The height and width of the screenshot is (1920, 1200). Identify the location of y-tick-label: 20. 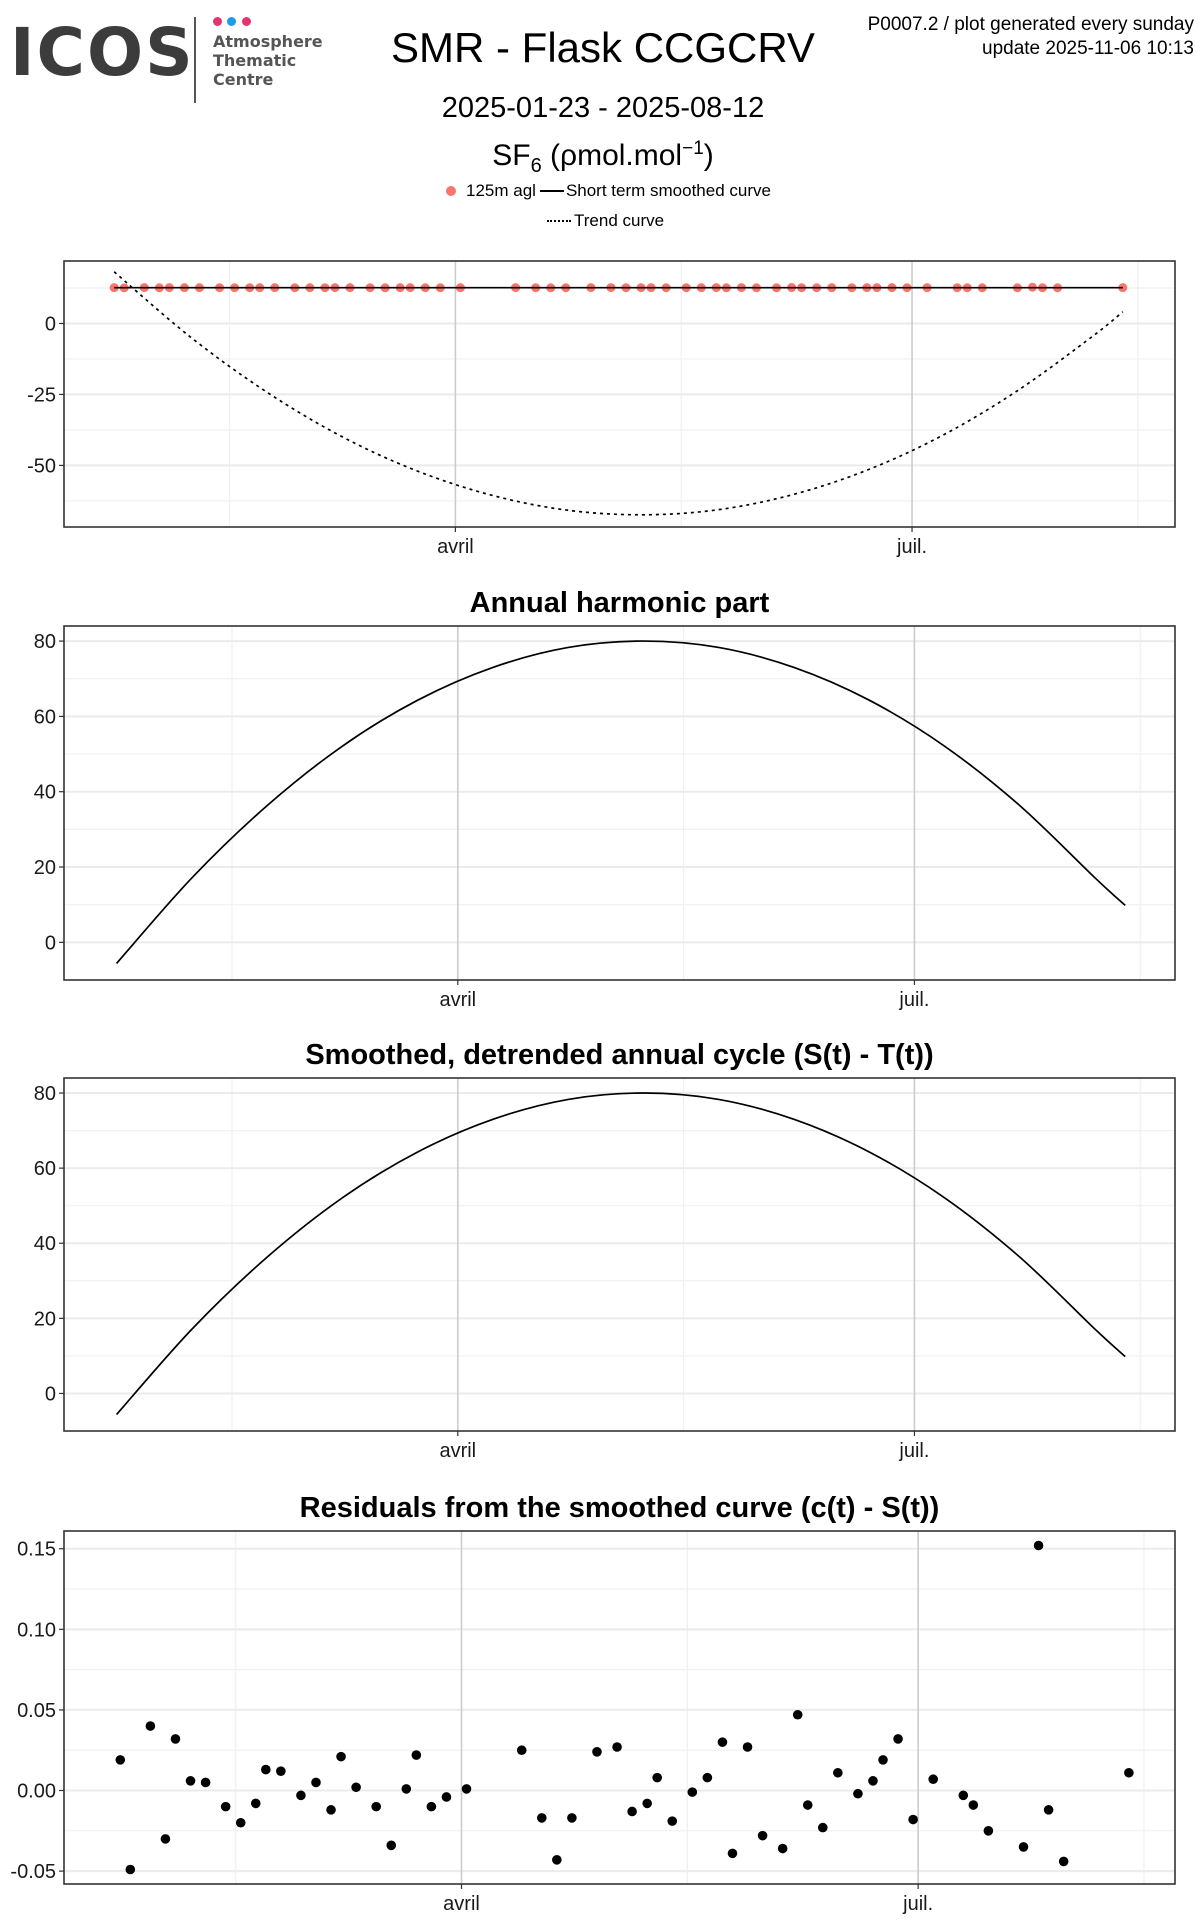
(45, 1319).